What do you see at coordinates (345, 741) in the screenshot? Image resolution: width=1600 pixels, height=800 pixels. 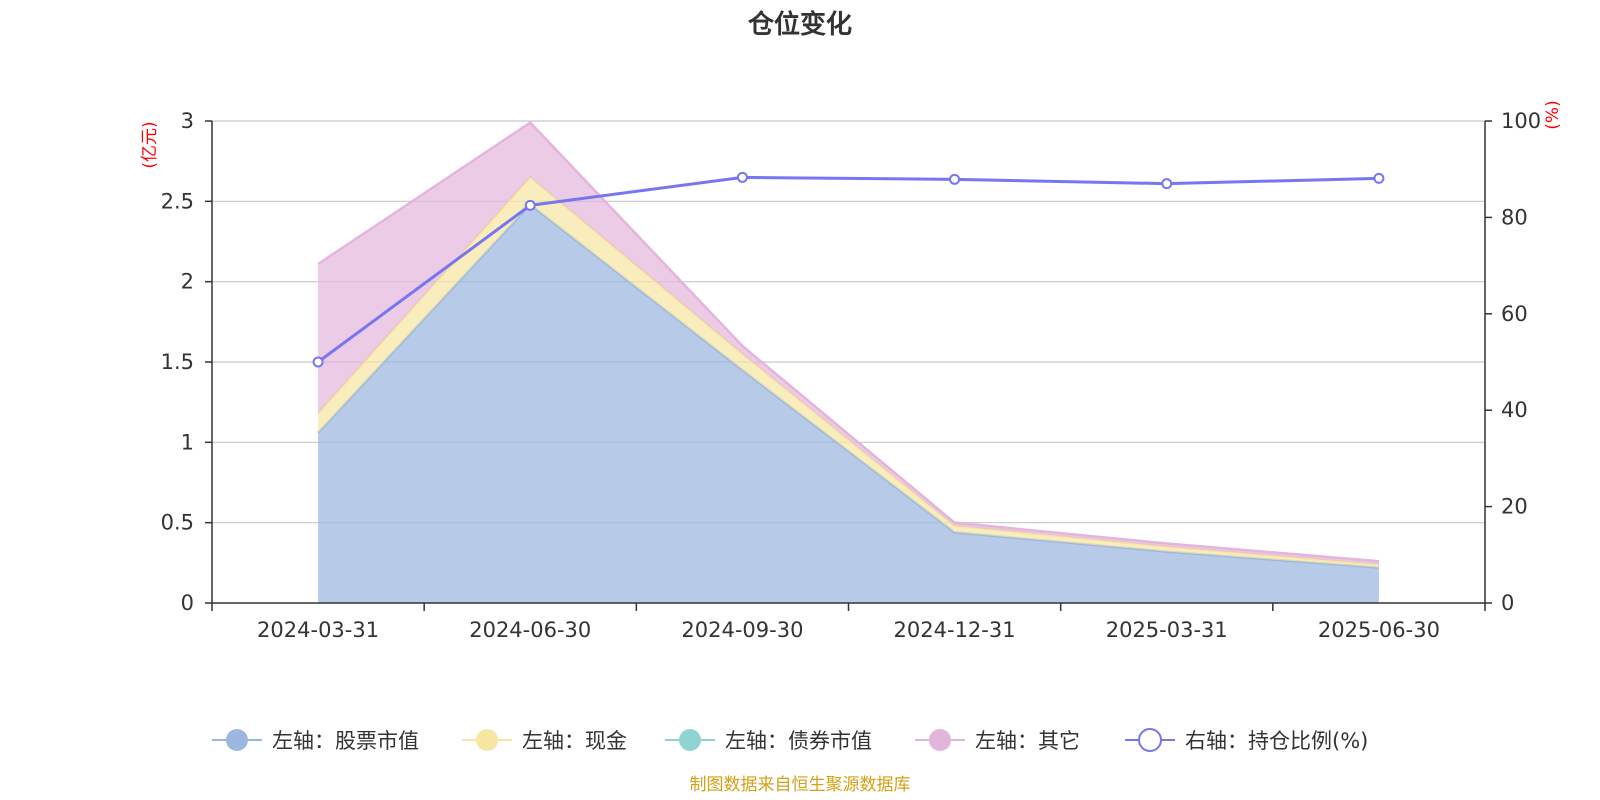 I see `legend-label-stock: 左轴：股票市值` at bounding box center [345, 741].